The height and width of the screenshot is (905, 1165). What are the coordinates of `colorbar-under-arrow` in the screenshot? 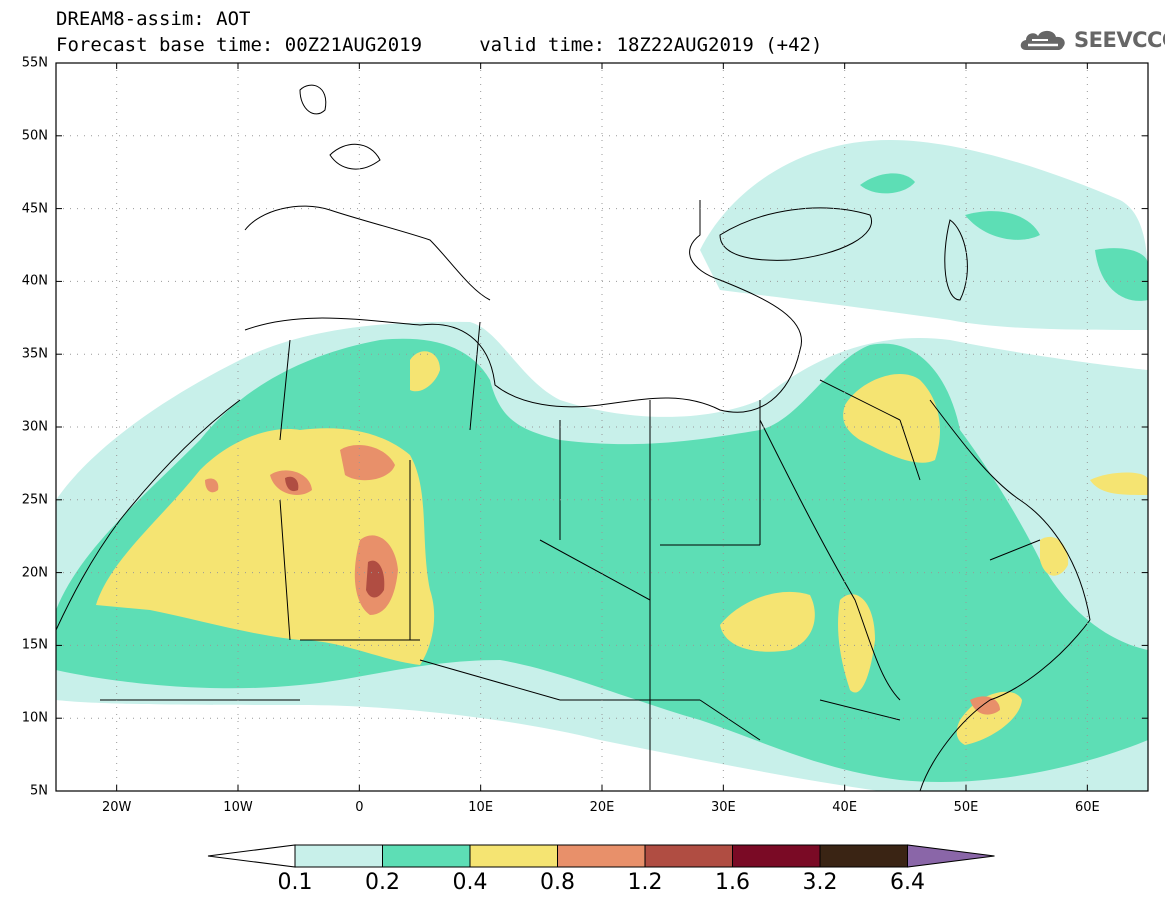 It's located at (251, 856).